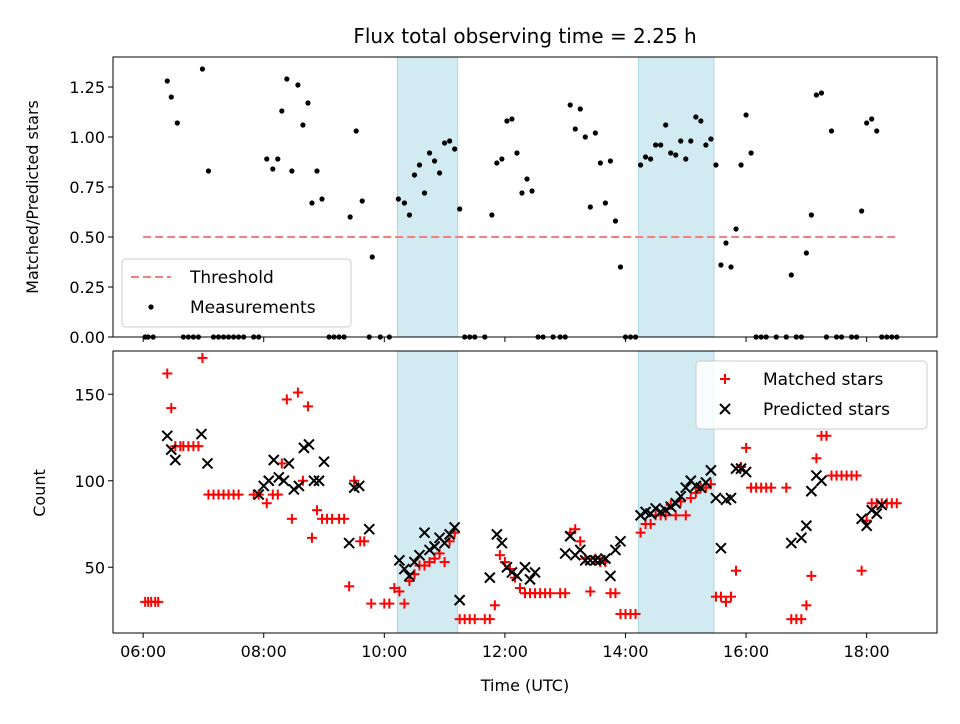  I want to click on legend-predicted-label: Predicted stars, so click(826, 410).